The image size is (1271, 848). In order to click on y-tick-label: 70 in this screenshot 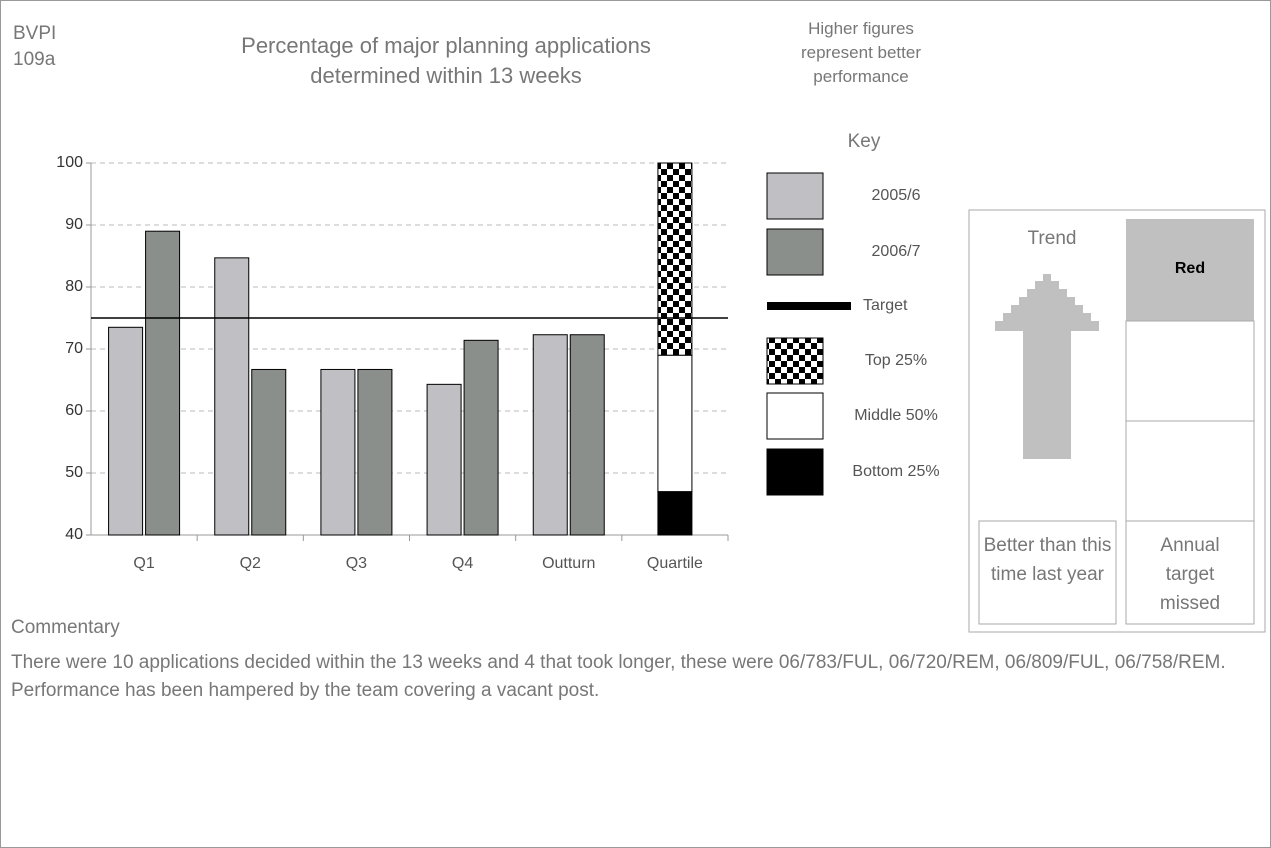, I will do `click(74, 348)`.